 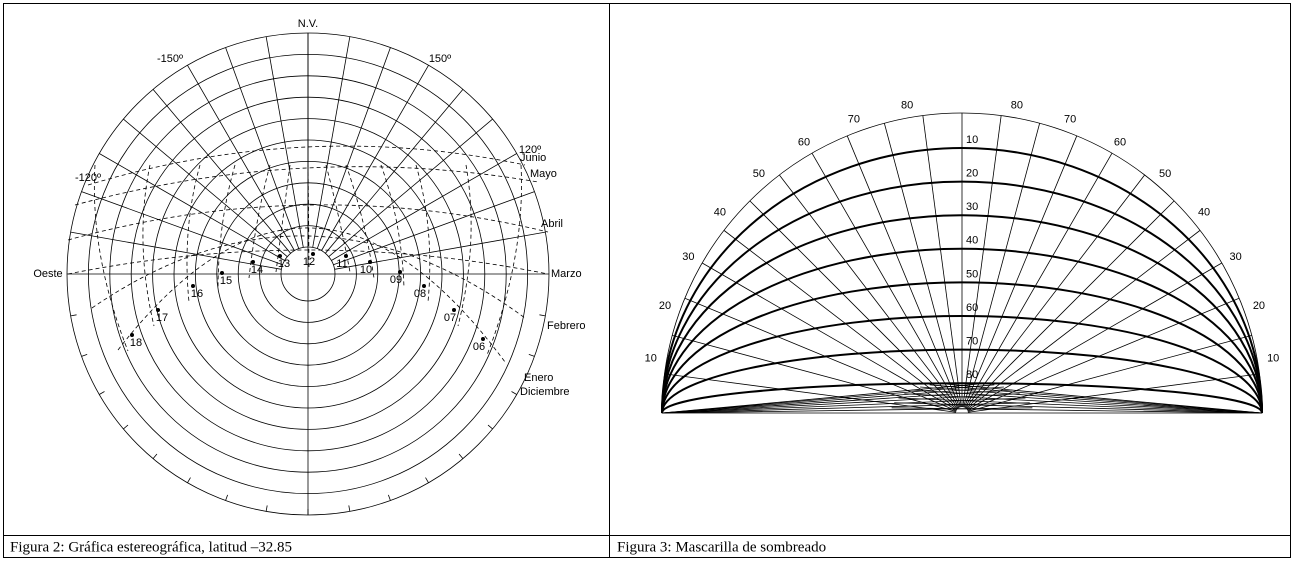 What do you see at coordinates (566, 326) in the screenshot?
I see `month-label: Febrero` at bounding box center [566, 326].